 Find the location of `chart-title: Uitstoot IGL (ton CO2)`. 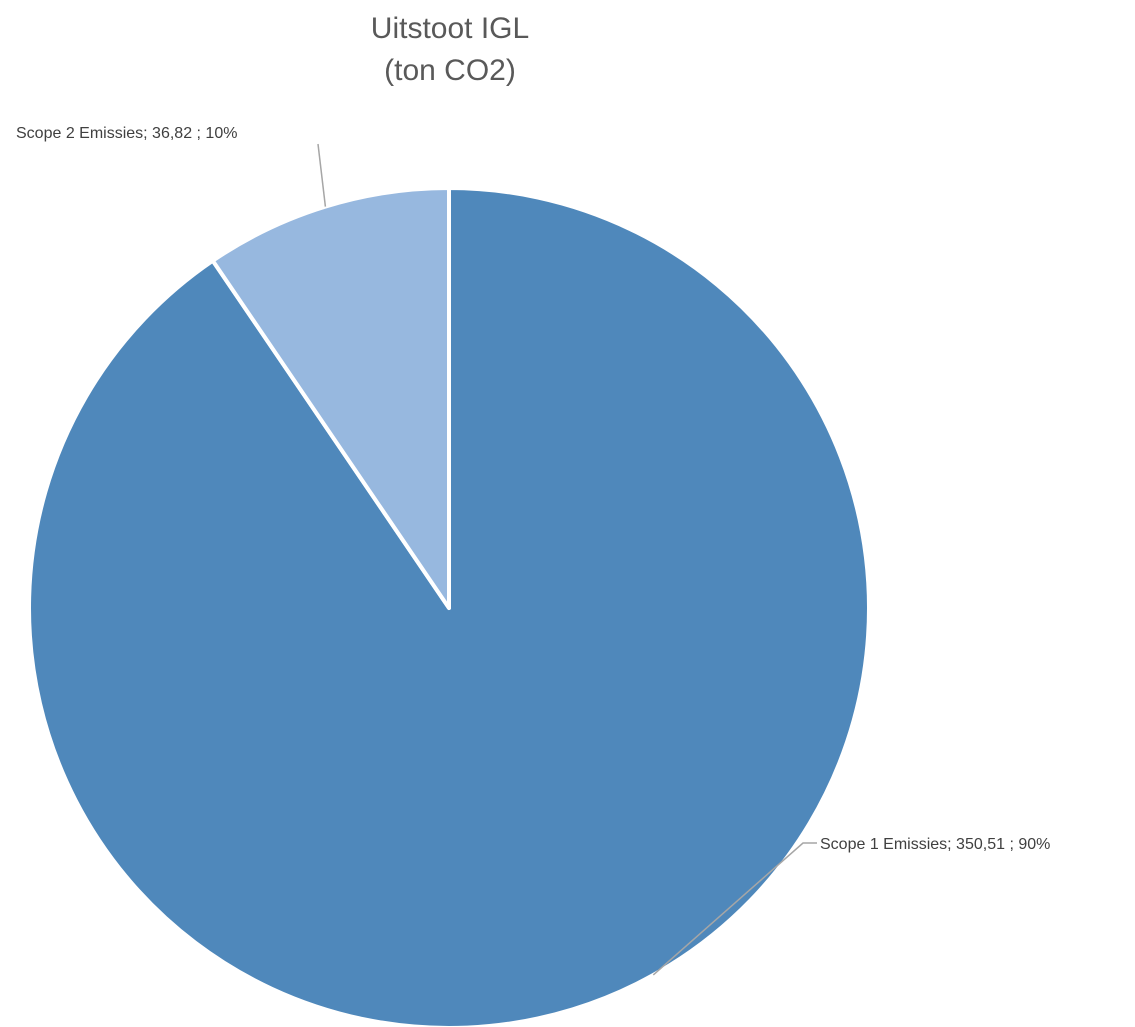

chart-title: Uitstoot IGL (ton CO2) is located at coordinates (450, 50).